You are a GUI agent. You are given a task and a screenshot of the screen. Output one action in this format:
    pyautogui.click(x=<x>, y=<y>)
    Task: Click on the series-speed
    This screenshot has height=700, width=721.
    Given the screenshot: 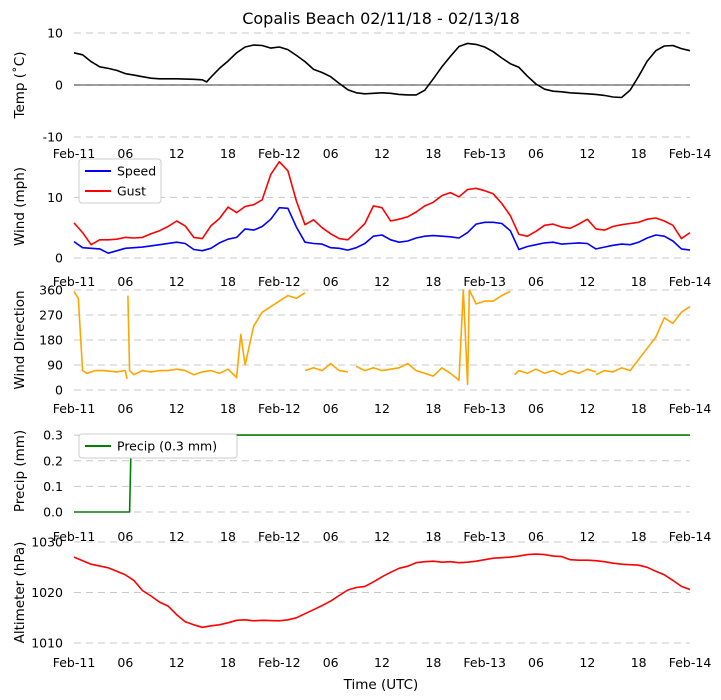 What is the action you would take?
    pyautogui.click(x=382, y=230)
    